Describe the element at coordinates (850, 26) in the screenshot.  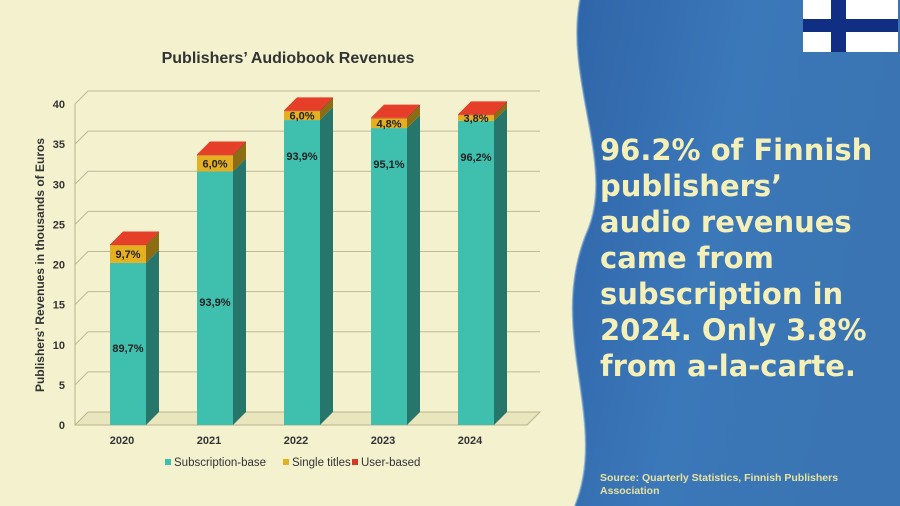
I see `finland-flag-icon` at that location.